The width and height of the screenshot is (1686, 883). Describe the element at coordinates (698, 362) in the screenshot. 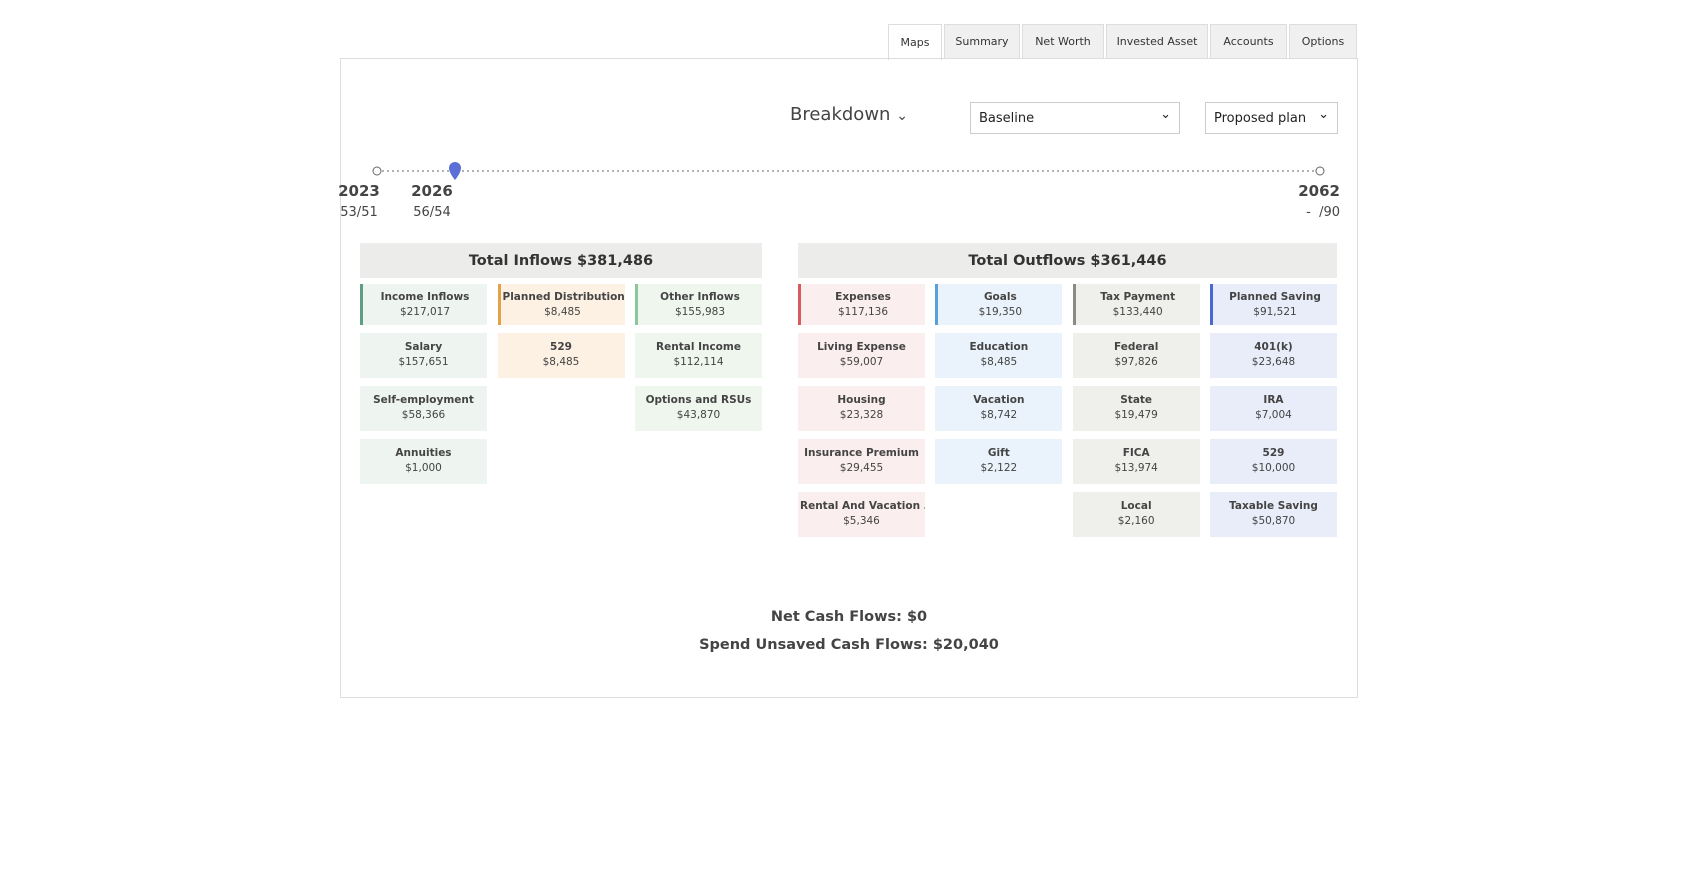

I see `item-amount: $112,114` at that location.